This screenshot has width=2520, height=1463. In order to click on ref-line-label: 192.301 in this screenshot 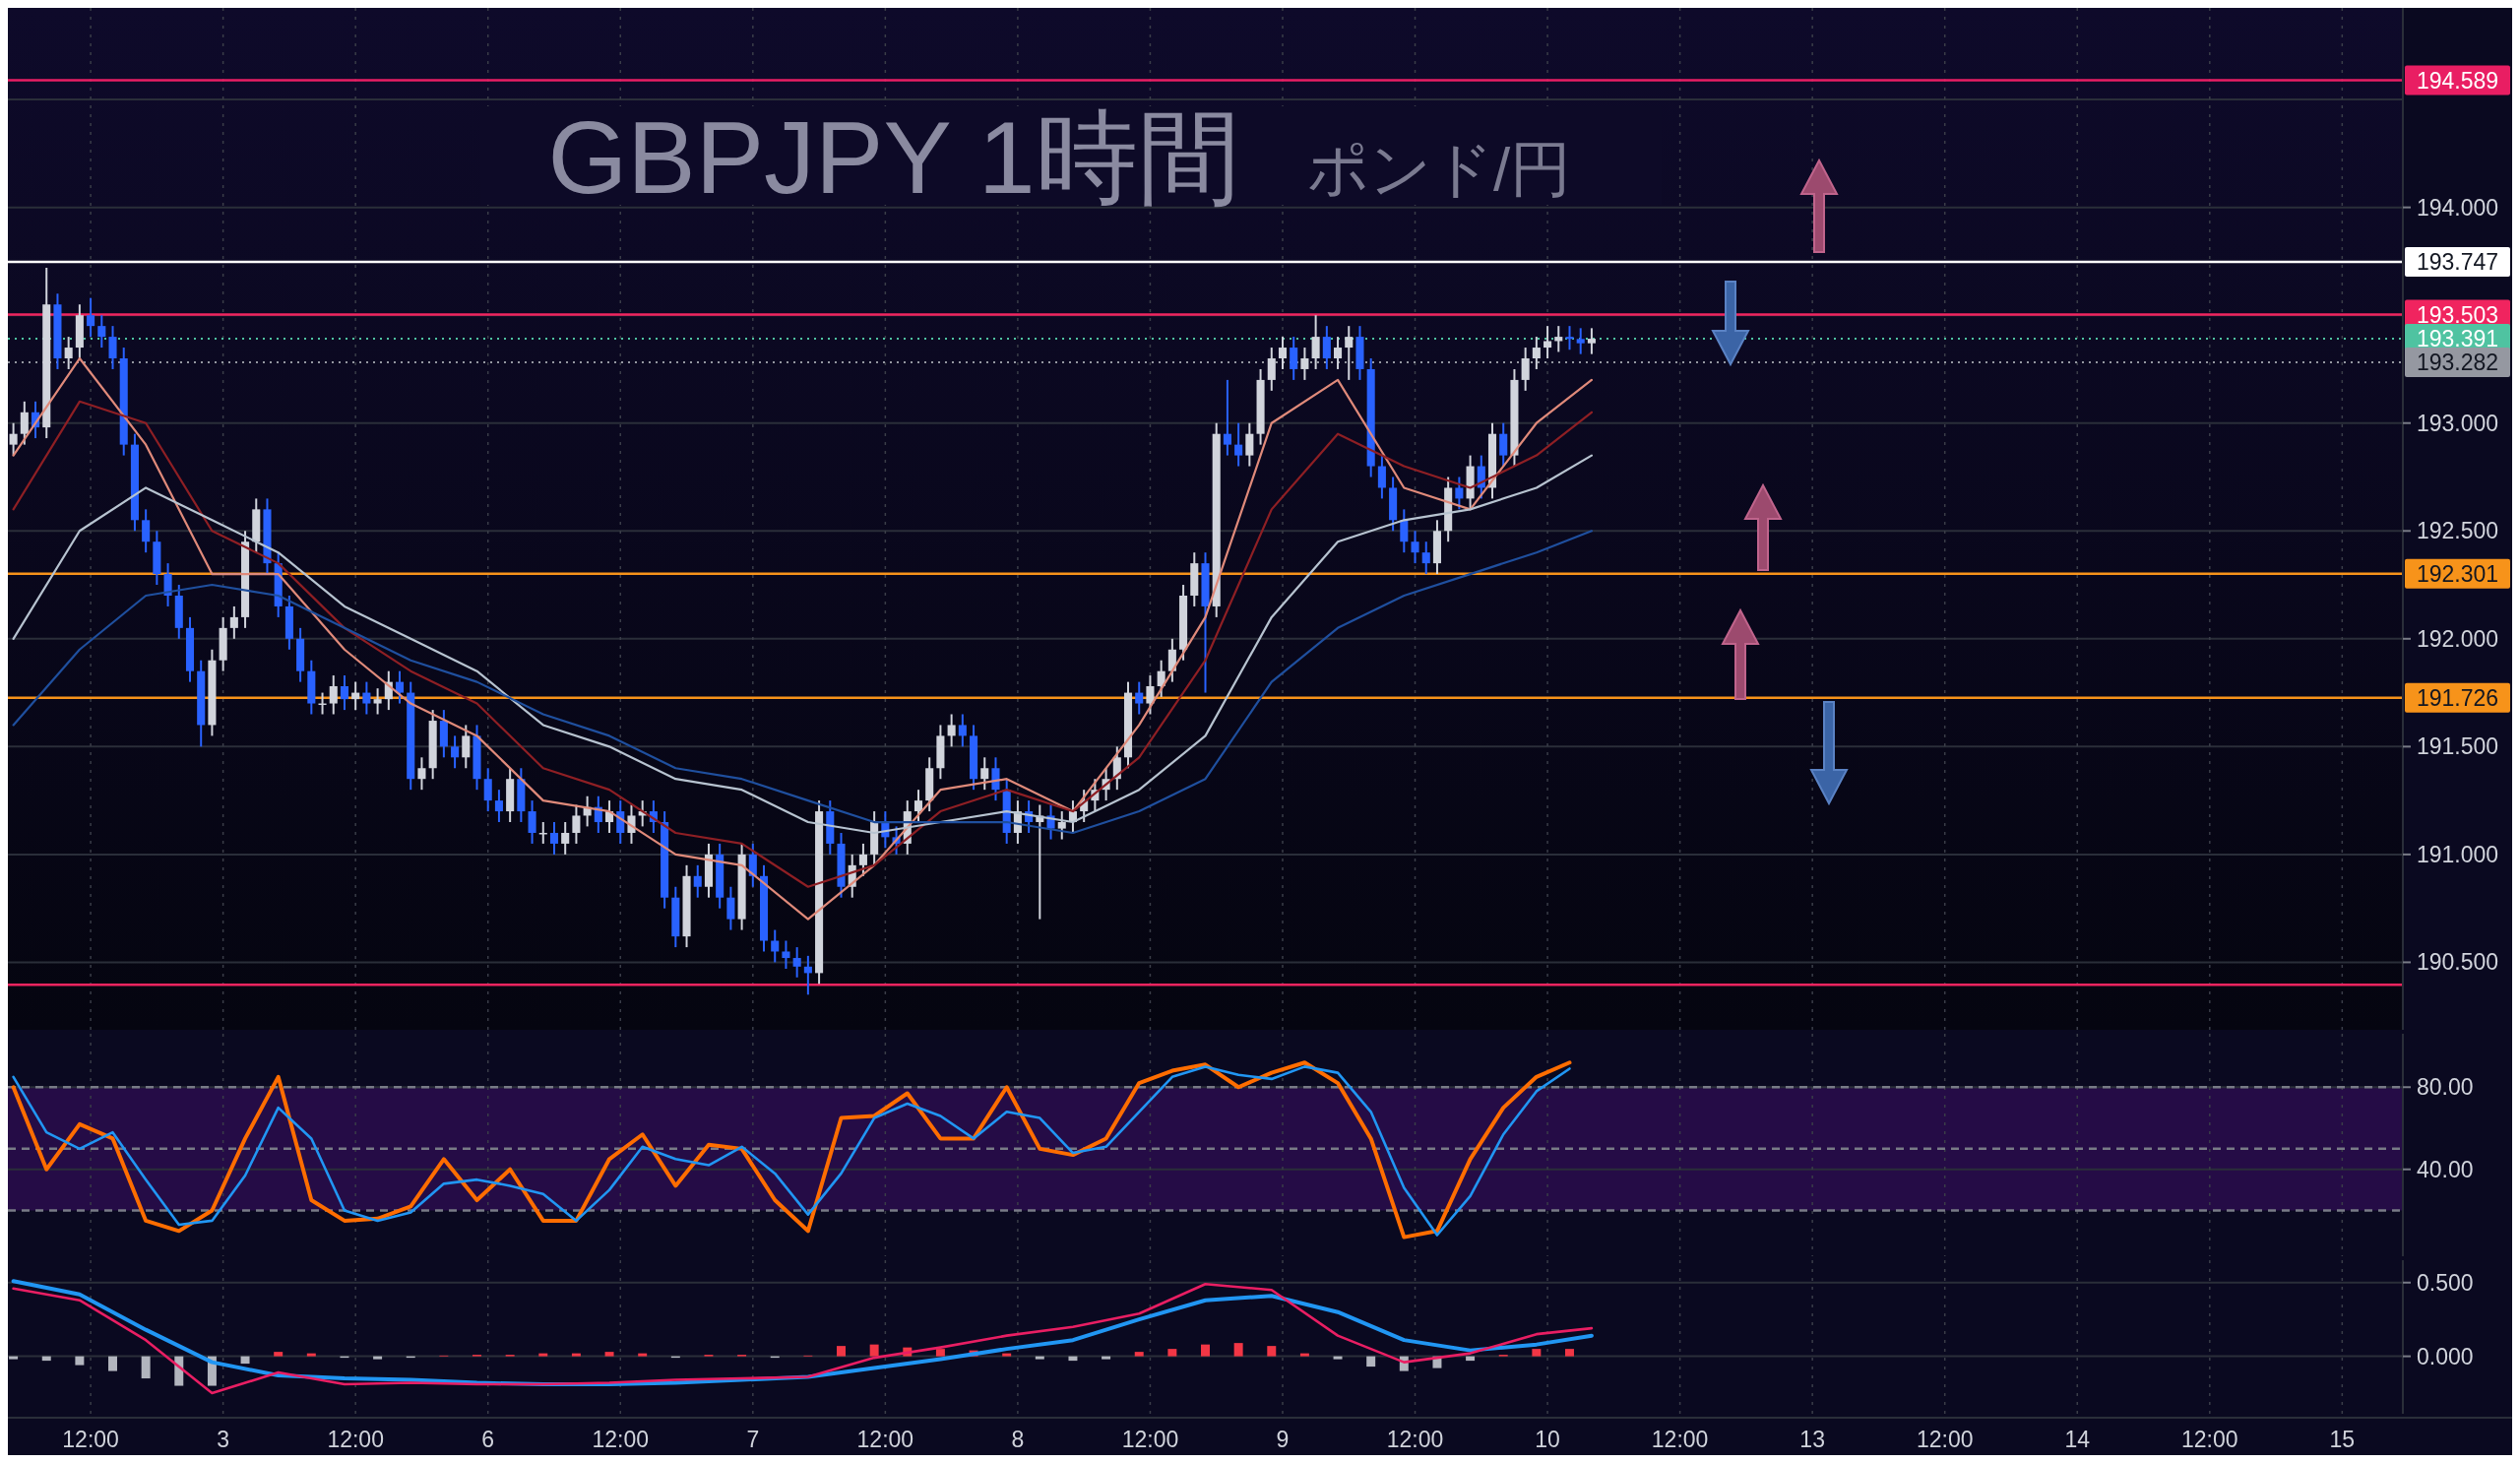, I will do `click(2458, 573)`.